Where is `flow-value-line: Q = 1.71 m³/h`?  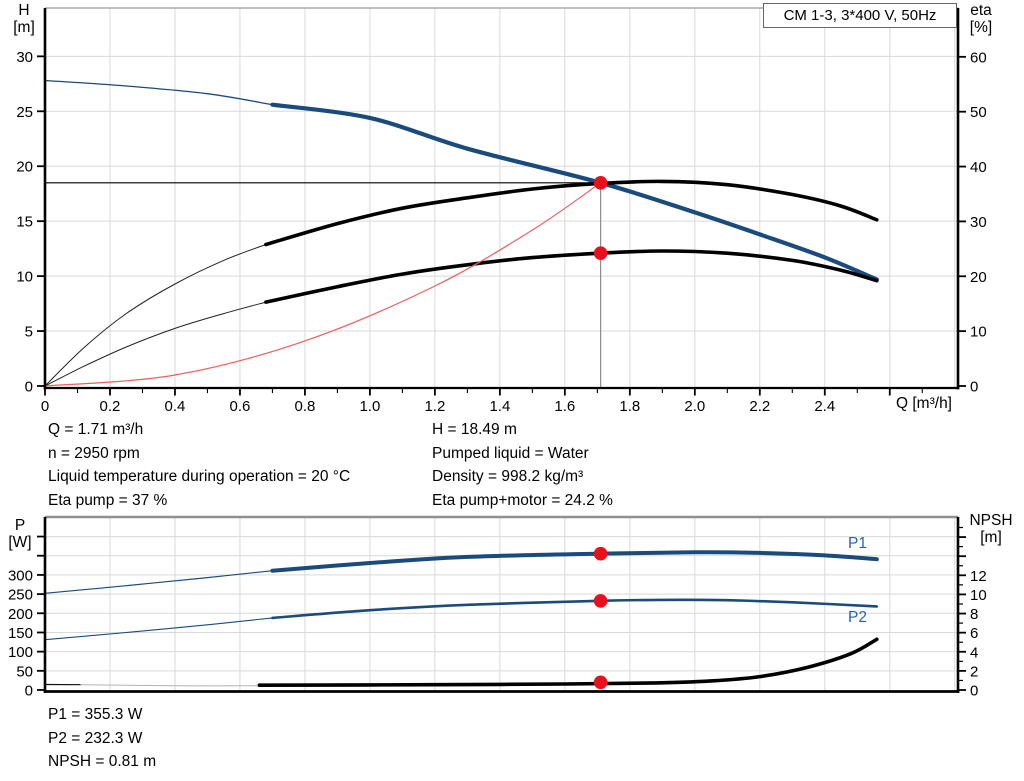 flow-value-line: Q = 1.71 m³/h is located at coordinates (96, 429).